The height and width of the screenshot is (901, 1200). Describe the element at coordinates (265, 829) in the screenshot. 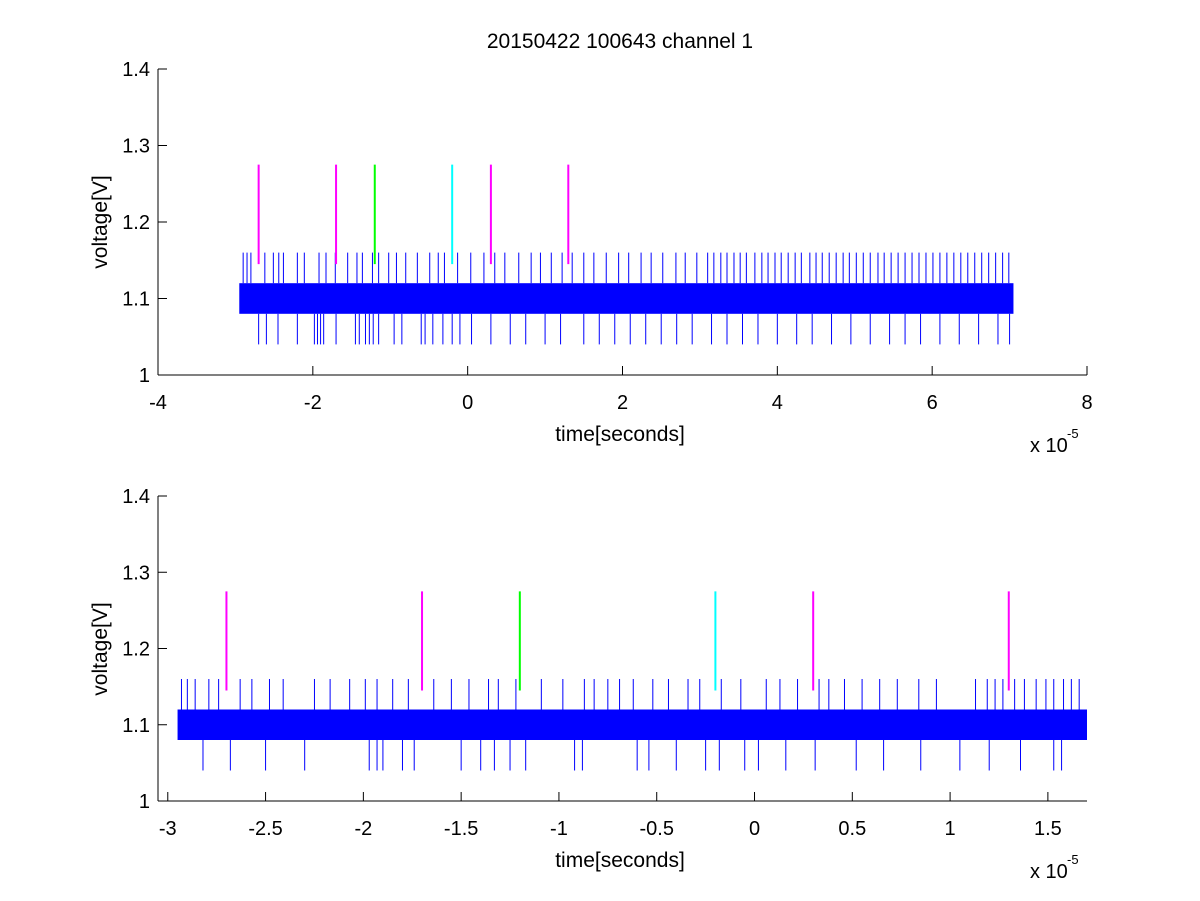

I see `bottom-x-tick-label: -2.5` at that location.